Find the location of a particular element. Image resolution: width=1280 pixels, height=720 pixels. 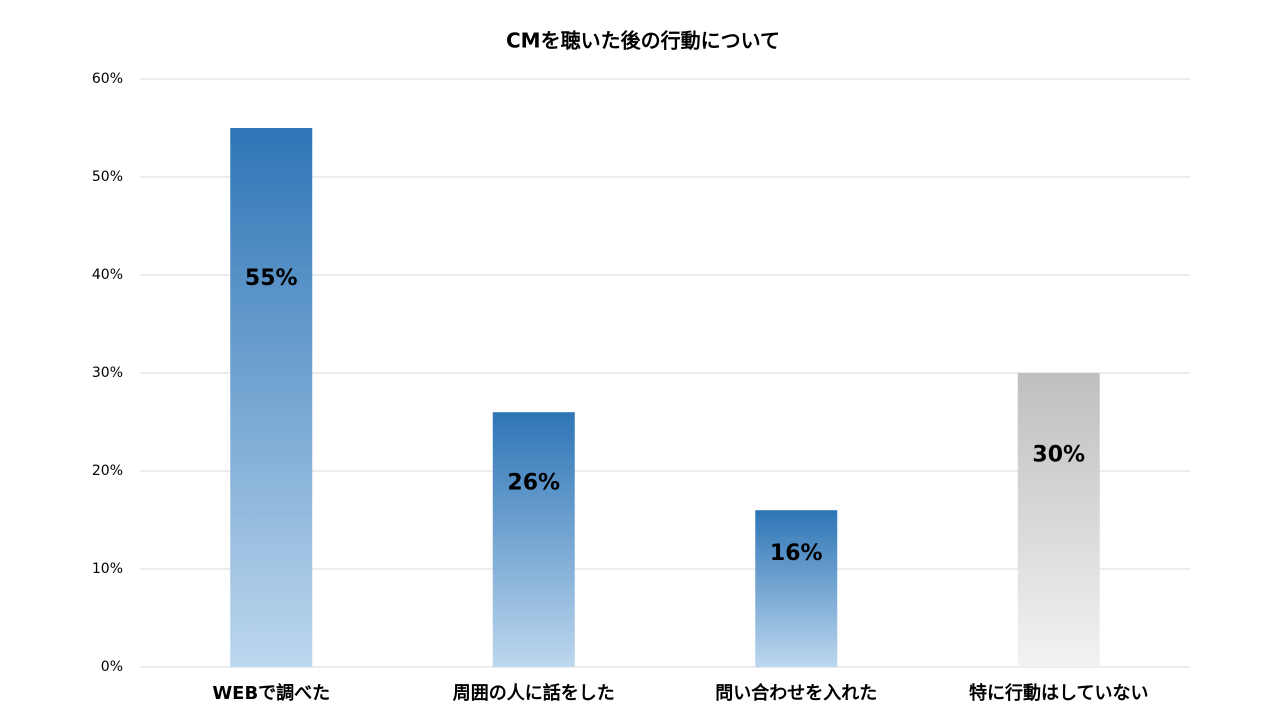

y-tick-label: 30% is located at coordinates (107, 373).